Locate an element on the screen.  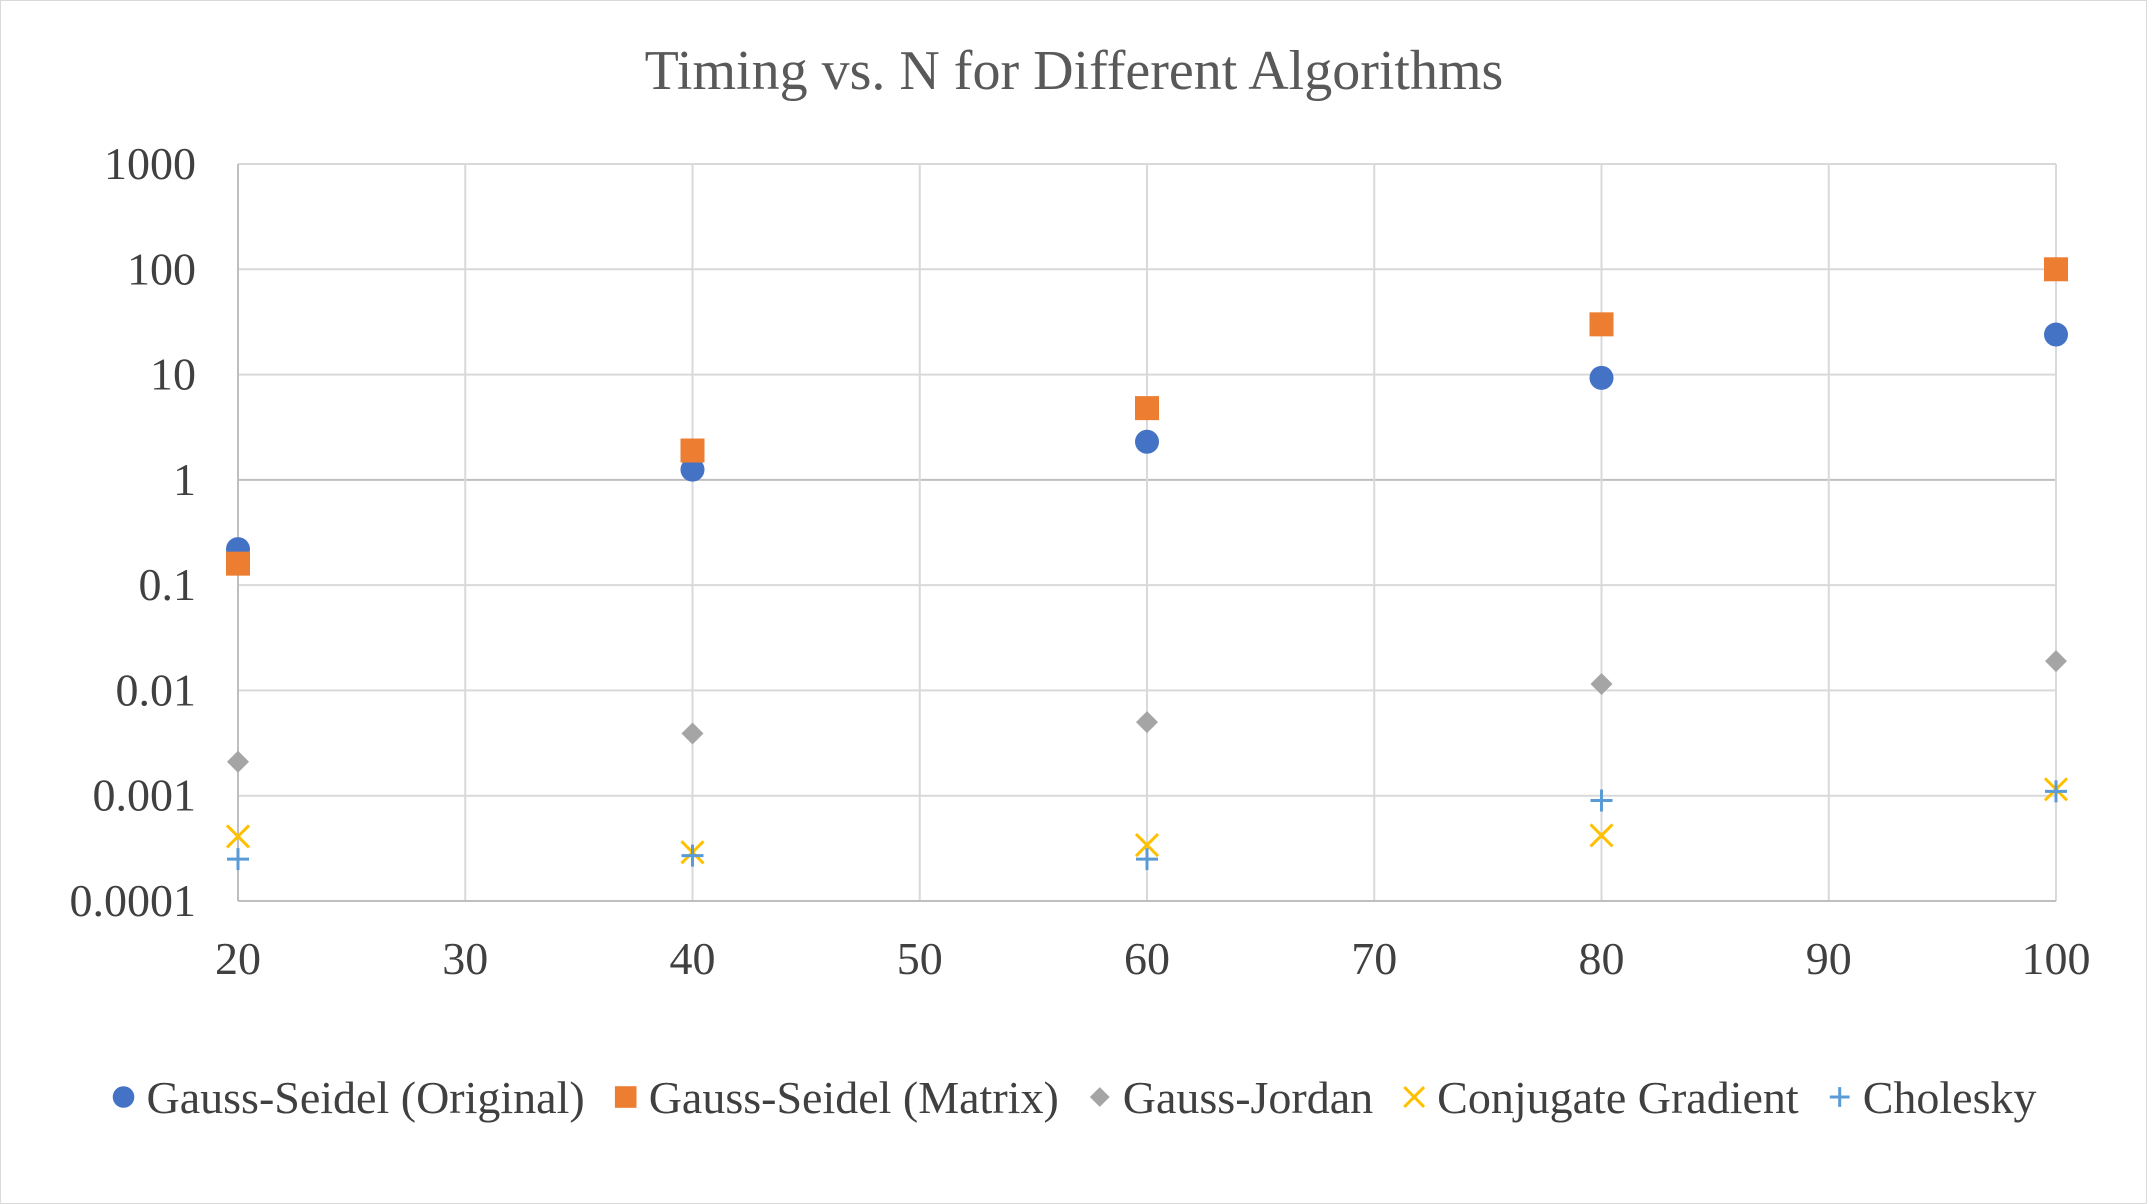
x-tick-label: 60 is located at coordinates (1147, 958).